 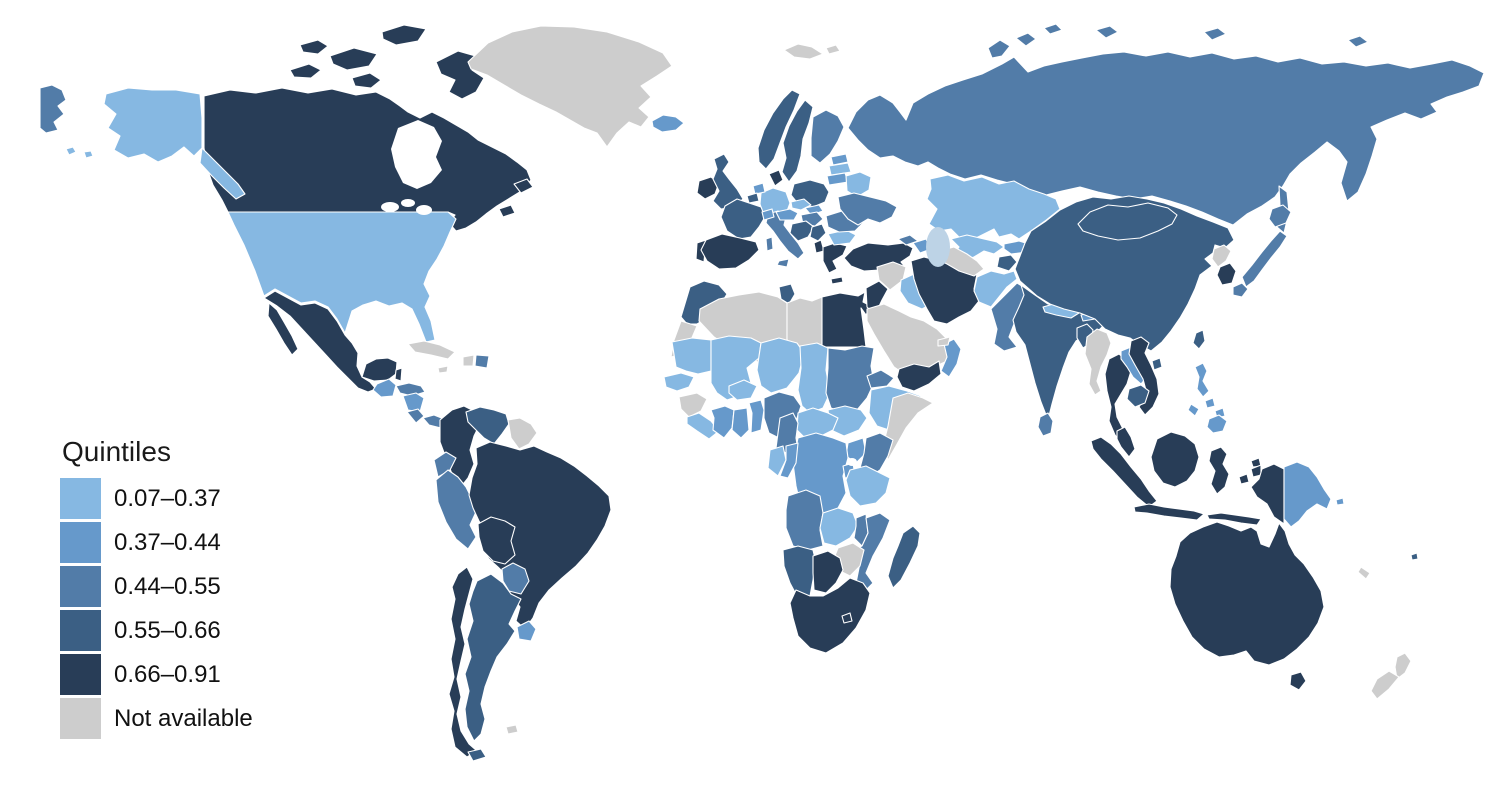 I want to click on japan-hokkaido, so click(x=1280, y=216).